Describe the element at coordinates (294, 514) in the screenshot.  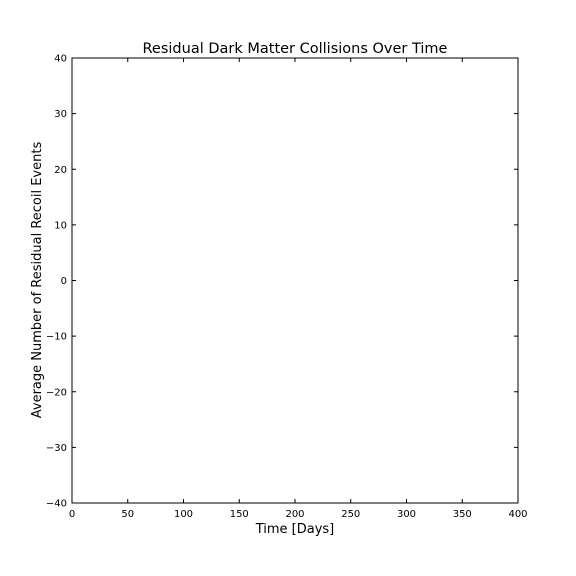
I see `x-tick-label: 200` at that location.